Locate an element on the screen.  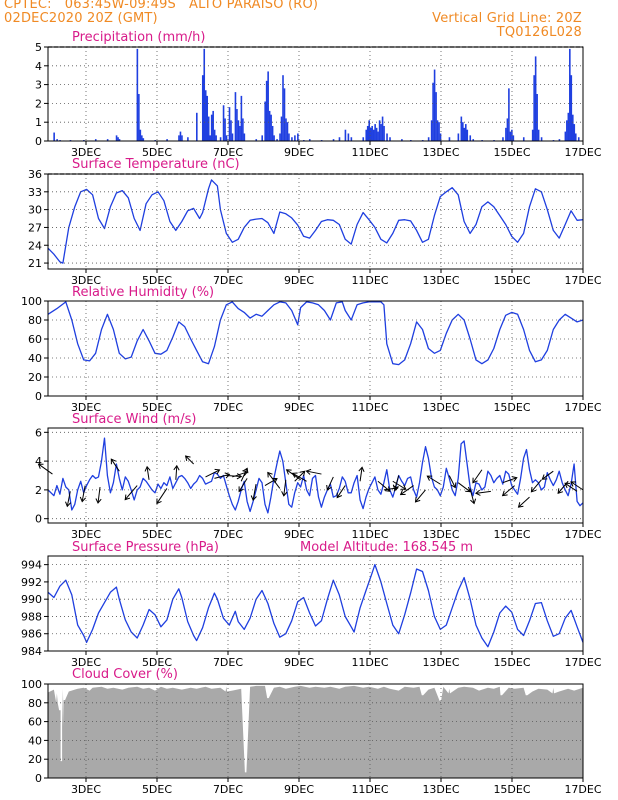
rh-x-tick-label: 13DEC is located at coordinates (440, 407).